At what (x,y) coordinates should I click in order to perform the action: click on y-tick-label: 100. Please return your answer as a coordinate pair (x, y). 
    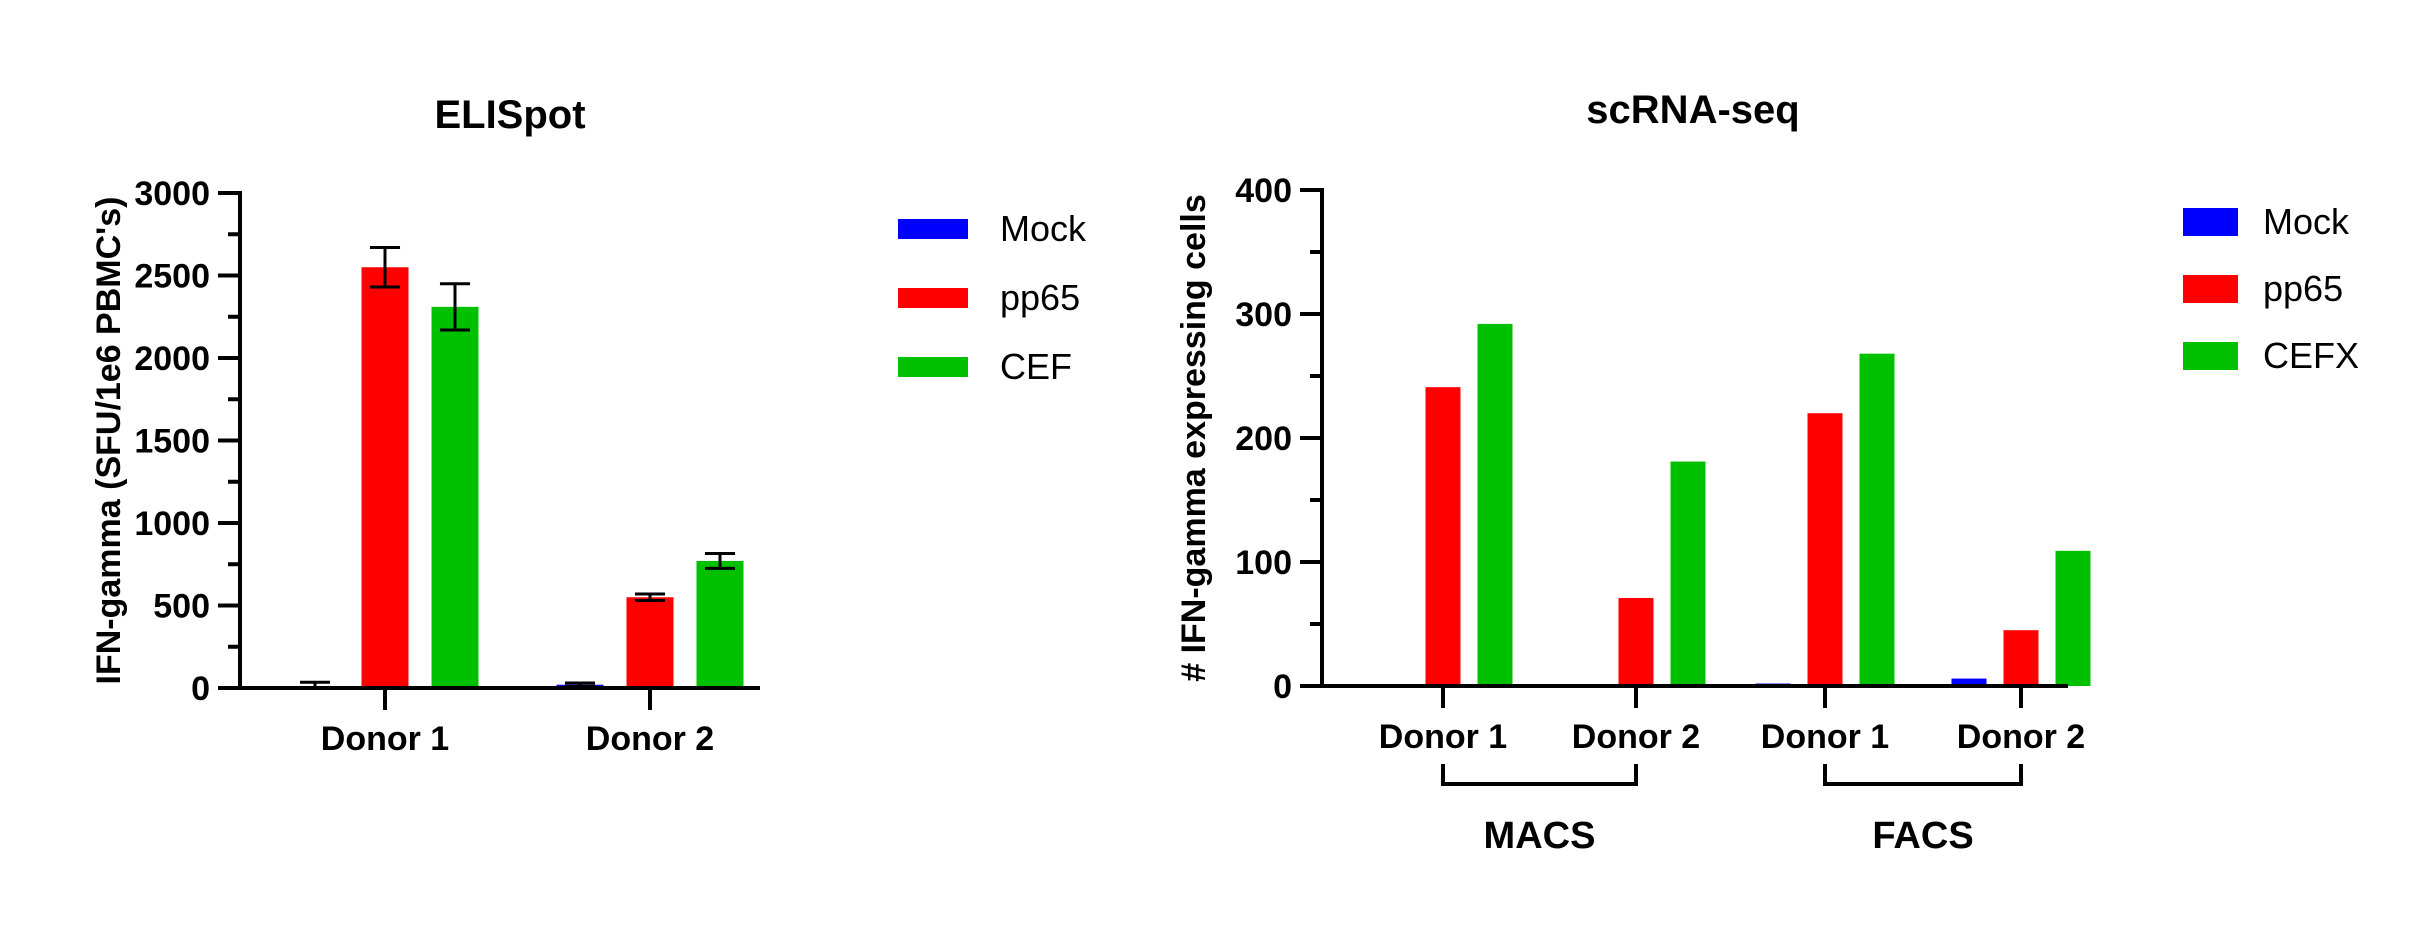
    Looking at the image, I should click on (1263, 563).